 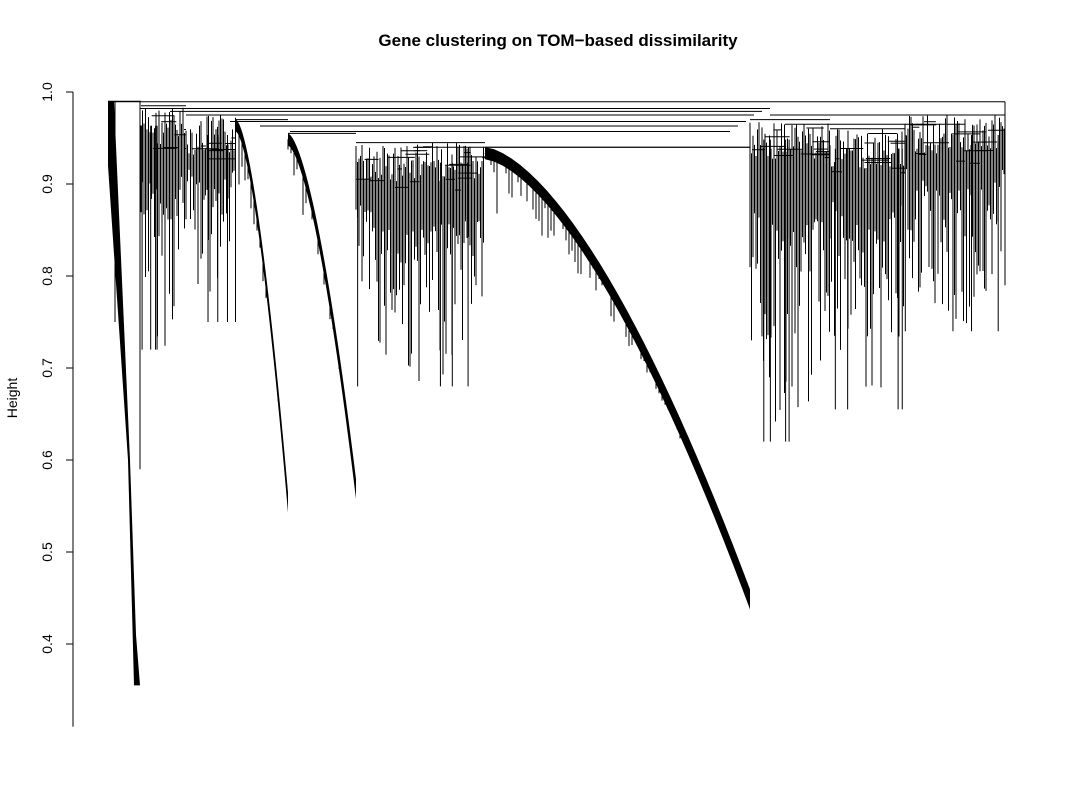 I want to click on y-tick-label: 0.9, so click(x=47, y=184).